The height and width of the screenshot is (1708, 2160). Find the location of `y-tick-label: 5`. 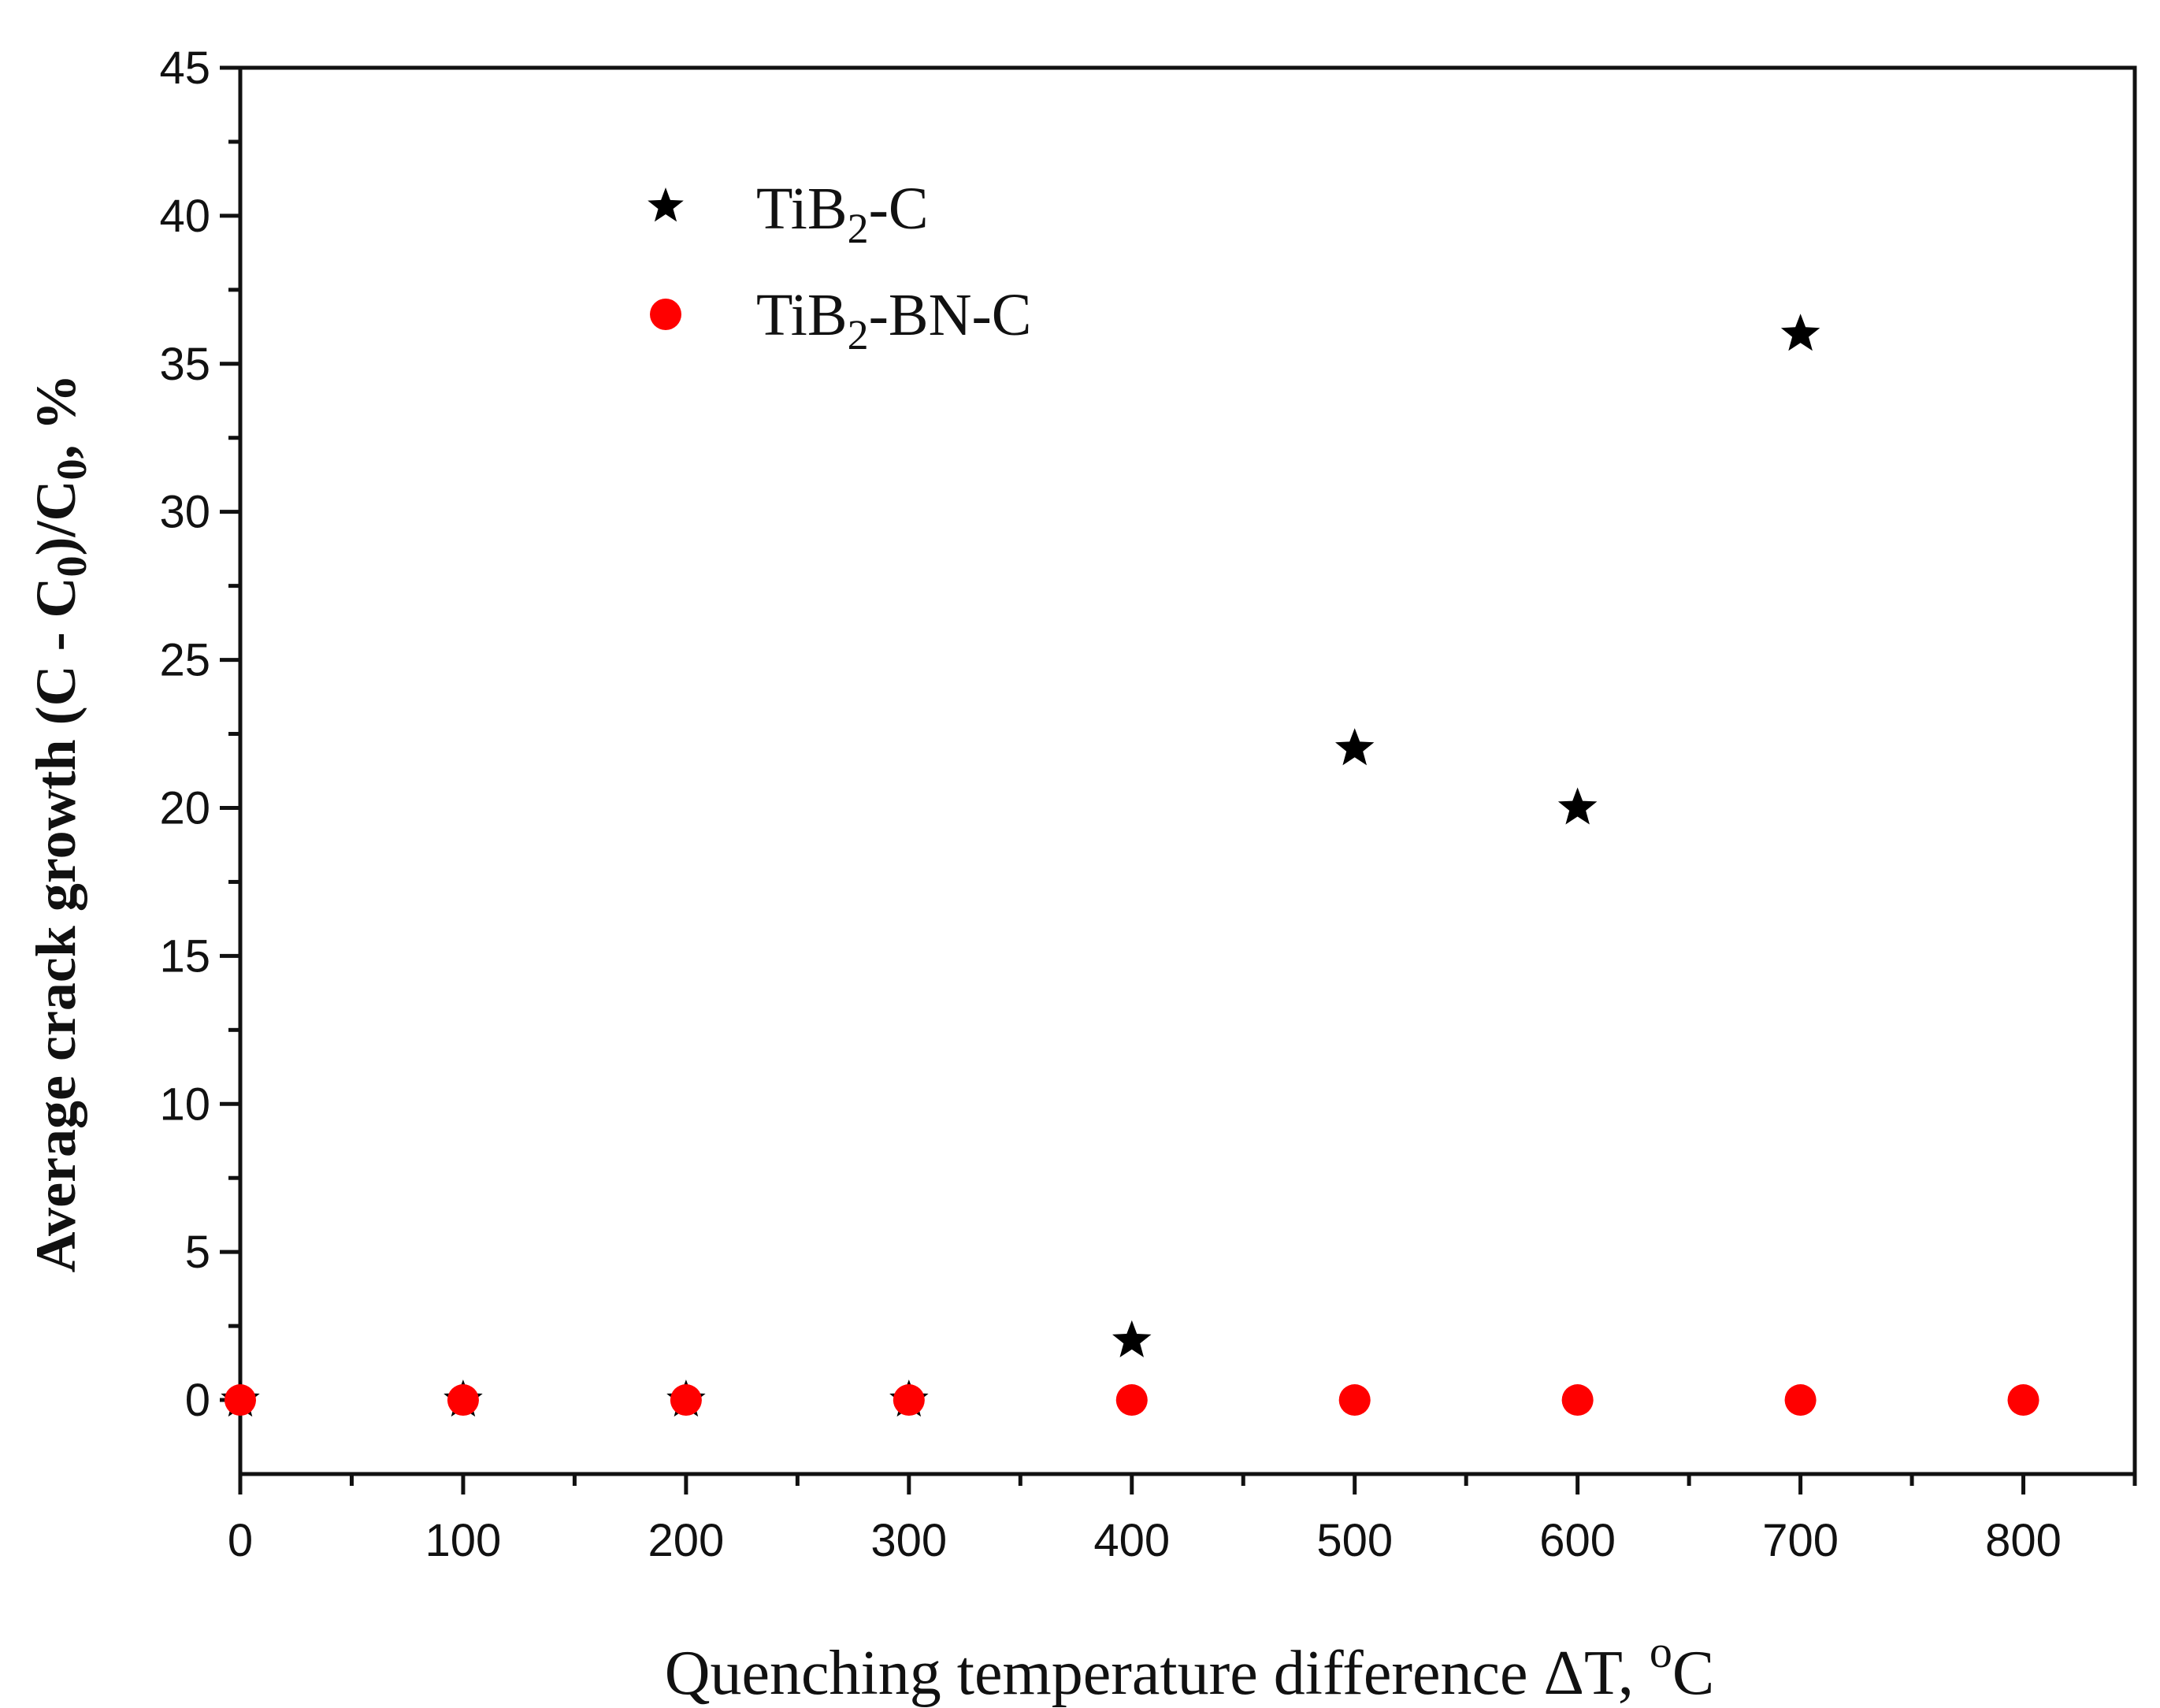

y-tick-label: 5 is located at coordinates (197, 1253).